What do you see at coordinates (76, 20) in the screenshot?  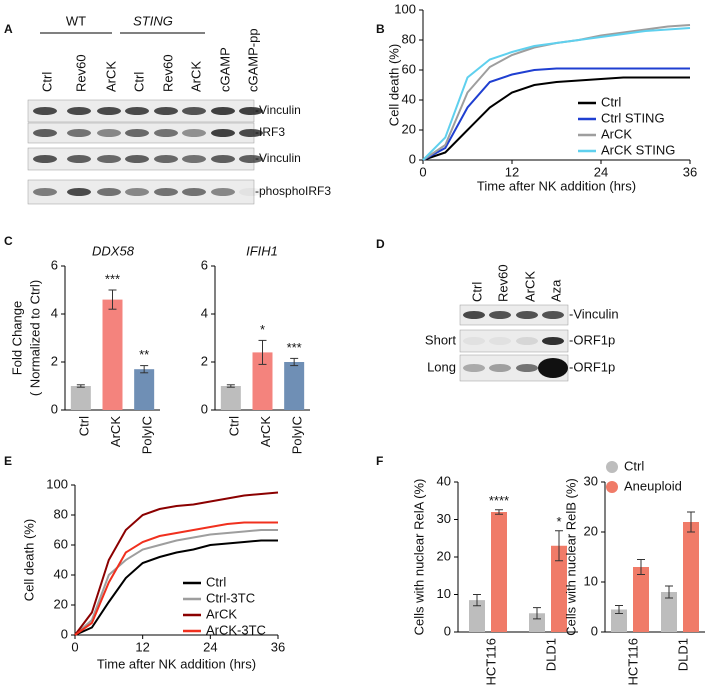 I see `group-label: WT` at bounding box center [76, 20].